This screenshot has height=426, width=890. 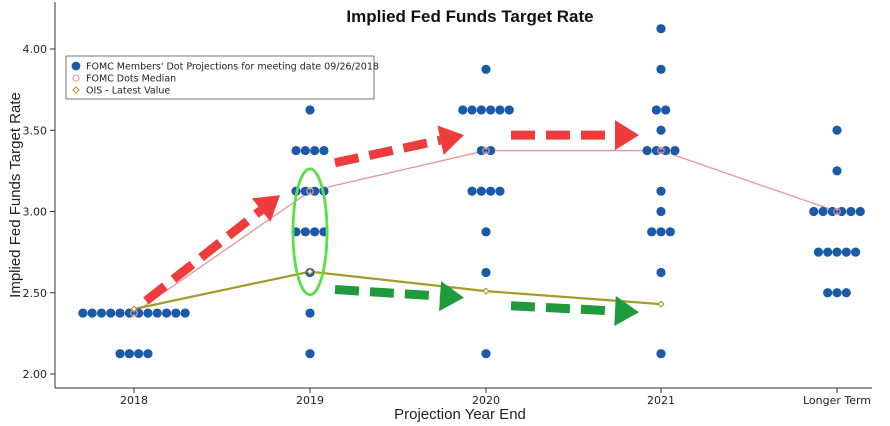 What do you see at coordinates (310, 400) in the screenshot?
I see `x-tick-label: 2019` at bounding box center [310, 400].